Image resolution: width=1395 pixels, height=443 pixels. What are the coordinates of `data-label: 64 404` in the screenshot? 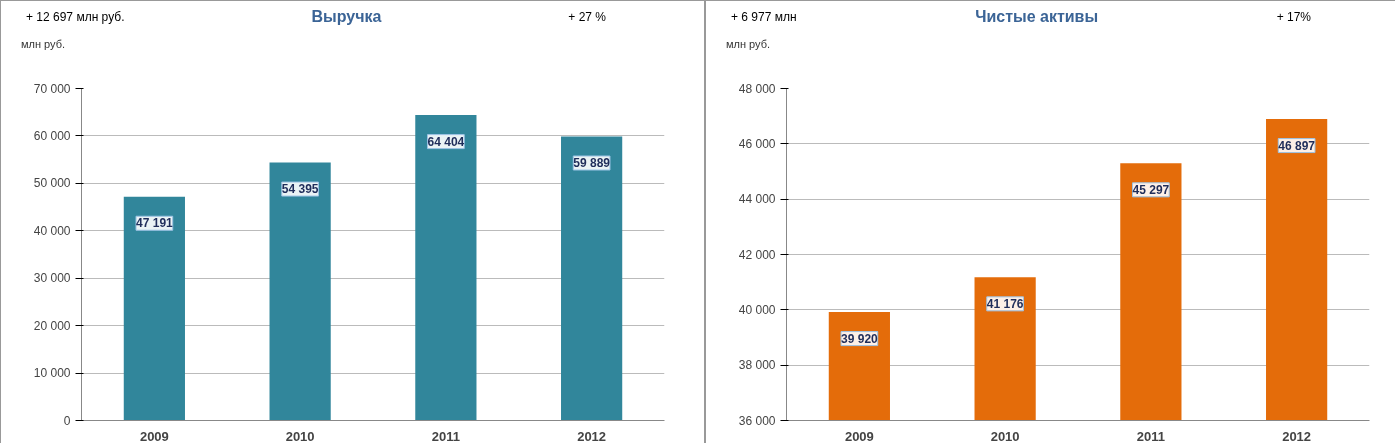 It's located at (446, 141).